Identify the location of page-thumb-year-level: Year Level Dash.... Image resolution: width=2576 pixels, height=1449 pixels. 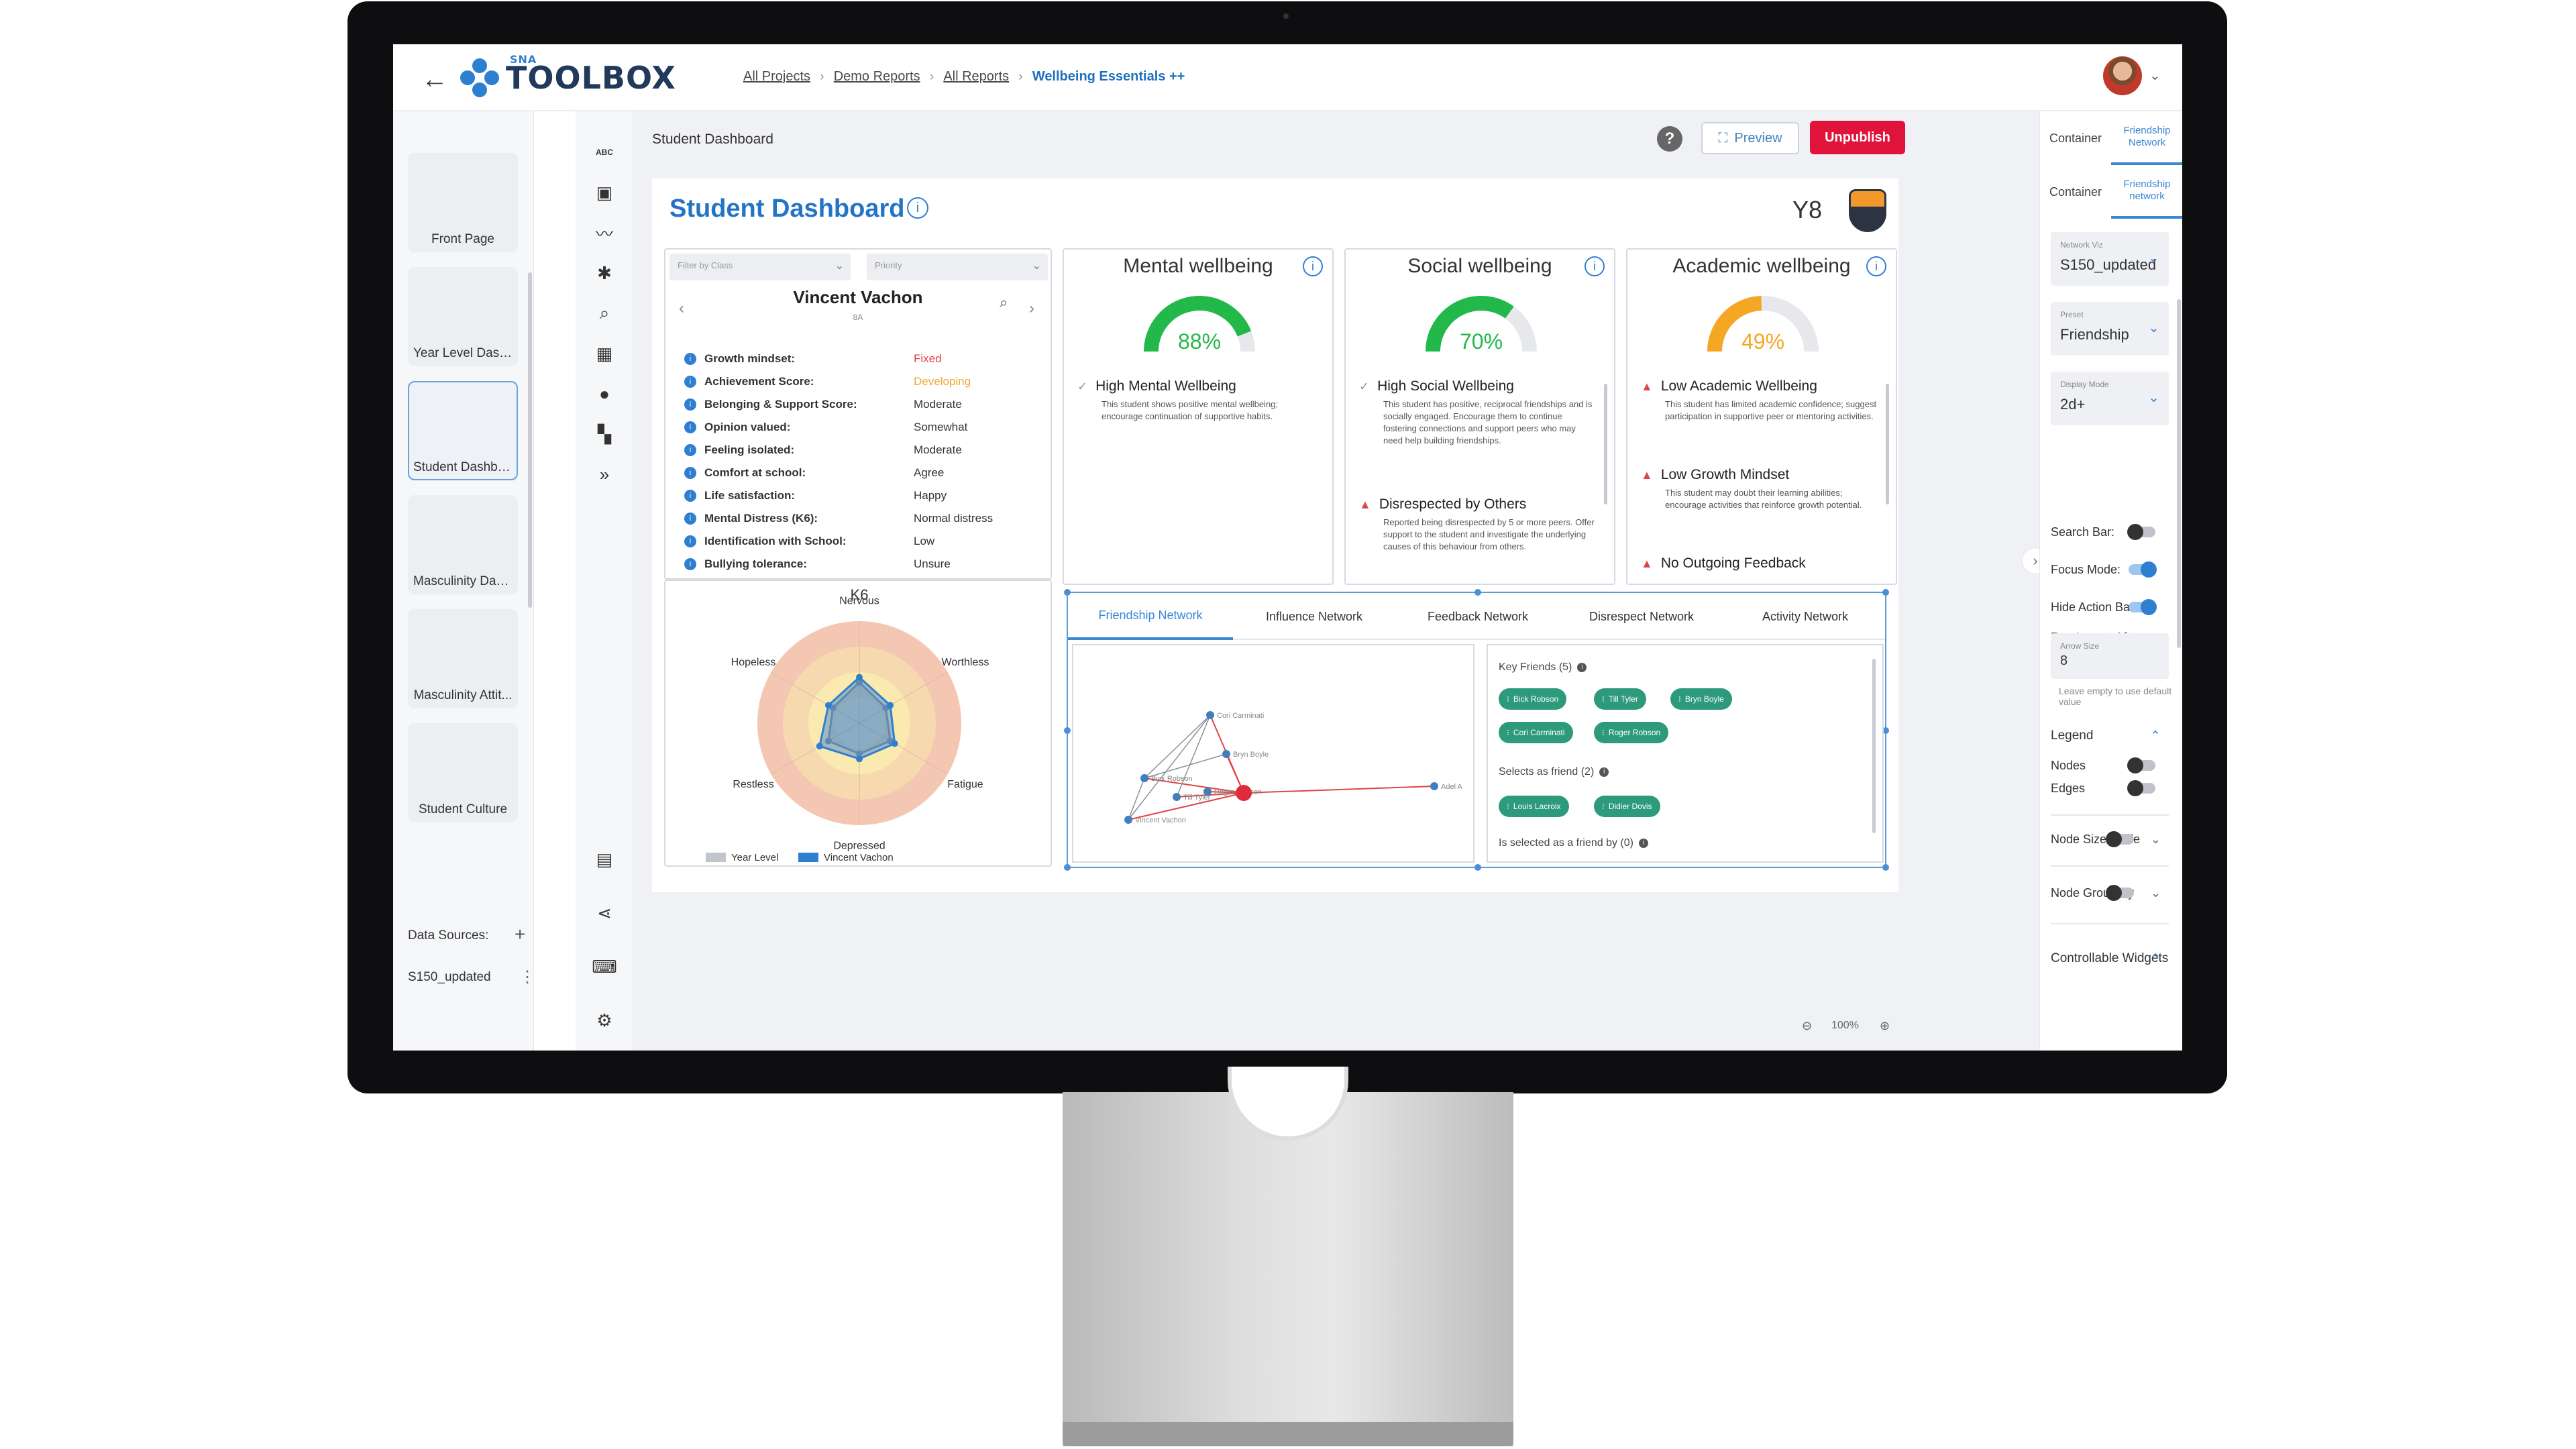
(463, 316).